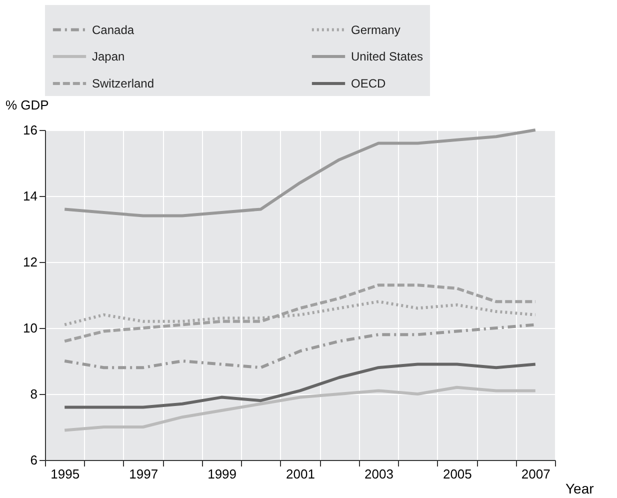  I want to click on x-tick-label: 2005, so click(457, 474).